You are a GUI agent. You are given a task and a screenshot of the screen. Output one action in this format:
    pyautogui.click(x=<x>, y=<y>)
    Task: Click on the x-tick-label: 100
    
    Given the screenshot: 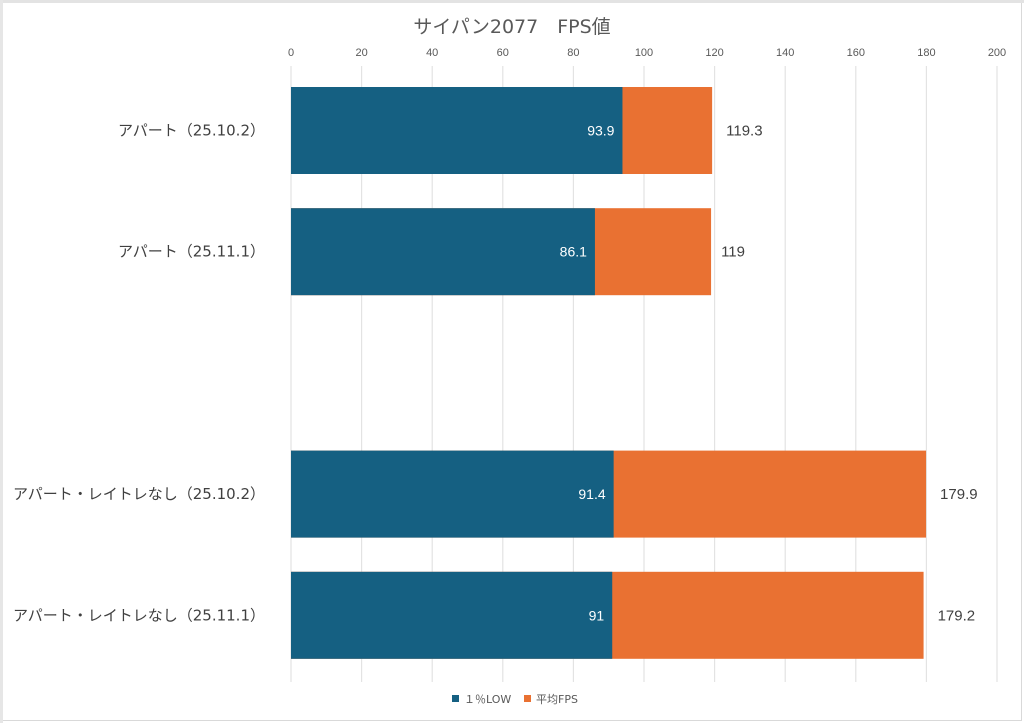 What is the action you would take?
    pyautogui.click(x=644, y=53)
    